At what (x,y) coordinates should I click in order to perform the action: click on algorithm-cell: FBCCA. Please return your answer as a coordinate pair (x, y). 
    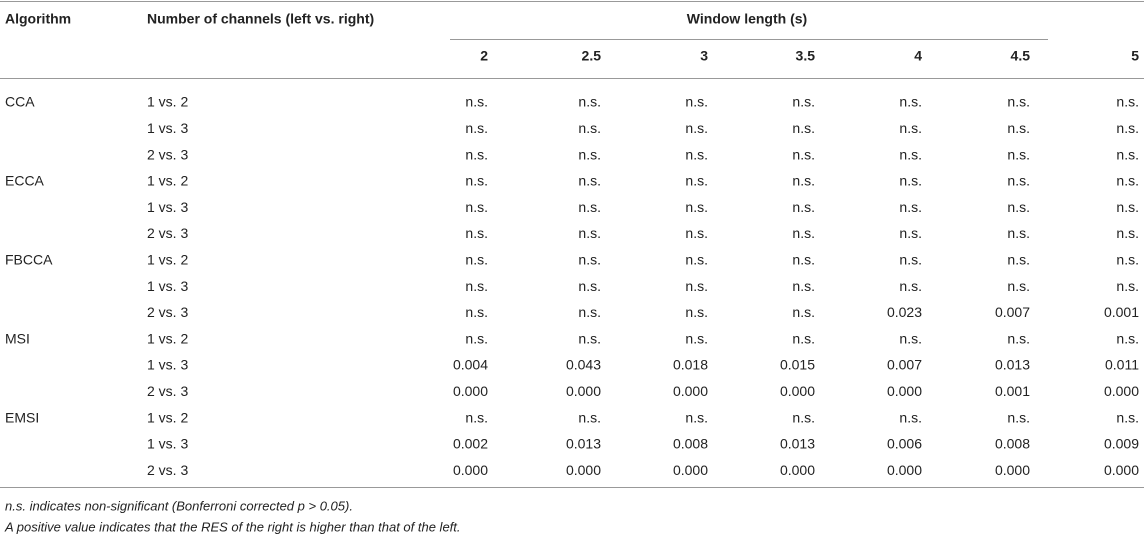
    Looking at the image, I should click on (29, 260).